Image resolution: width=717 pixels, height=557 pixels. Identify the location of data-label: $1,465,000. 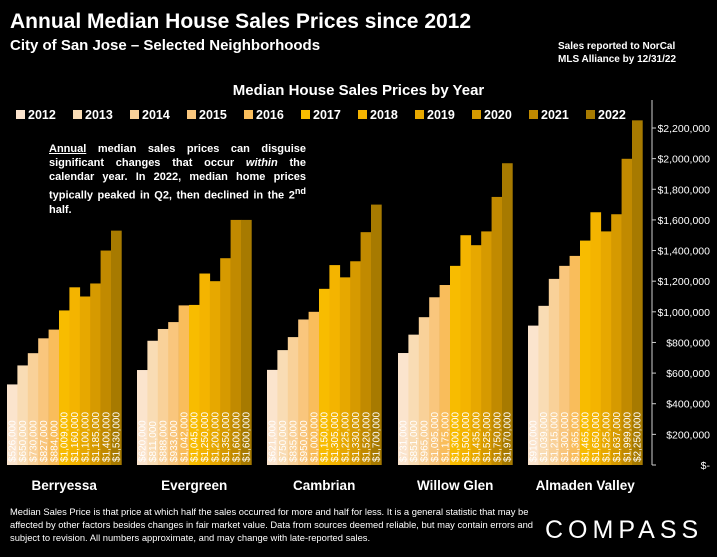
(586, 437).